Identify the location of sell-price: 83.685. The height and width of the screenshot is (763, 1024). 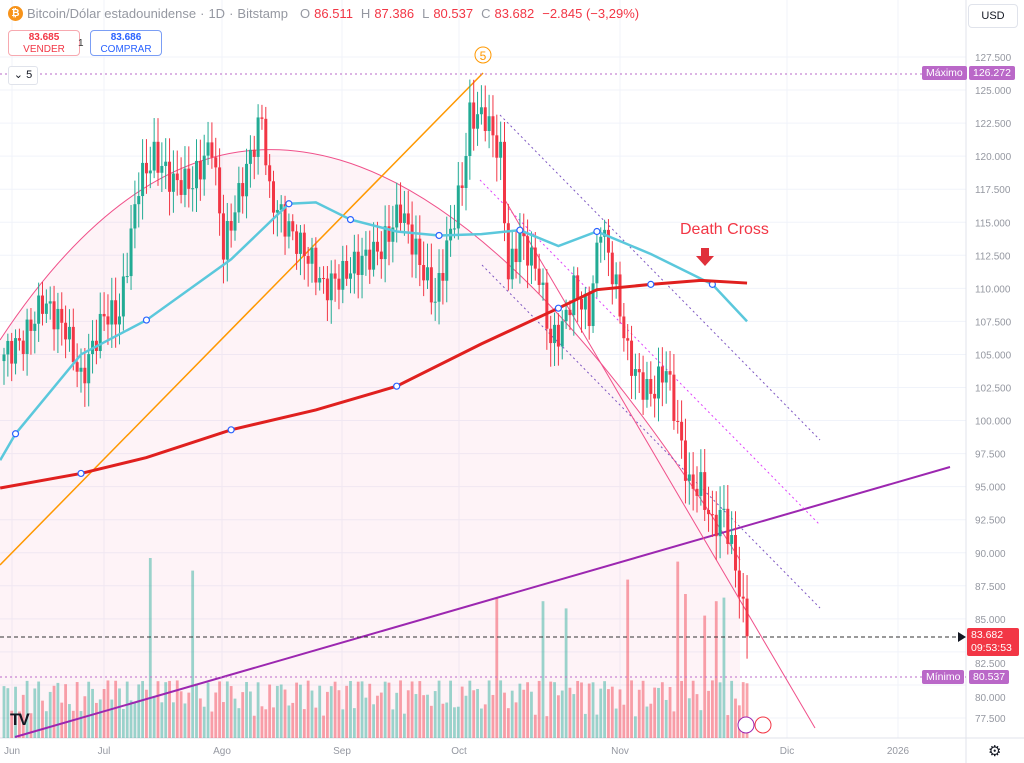
(44, 37).